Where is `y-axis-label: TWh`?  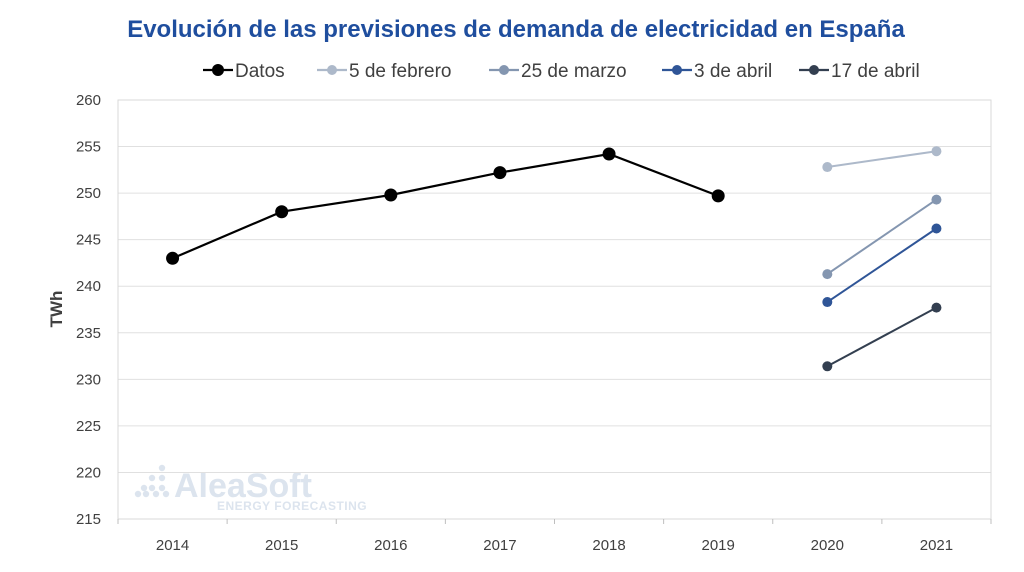 y-axis-label: TWh is located at coordinates (56, 309).